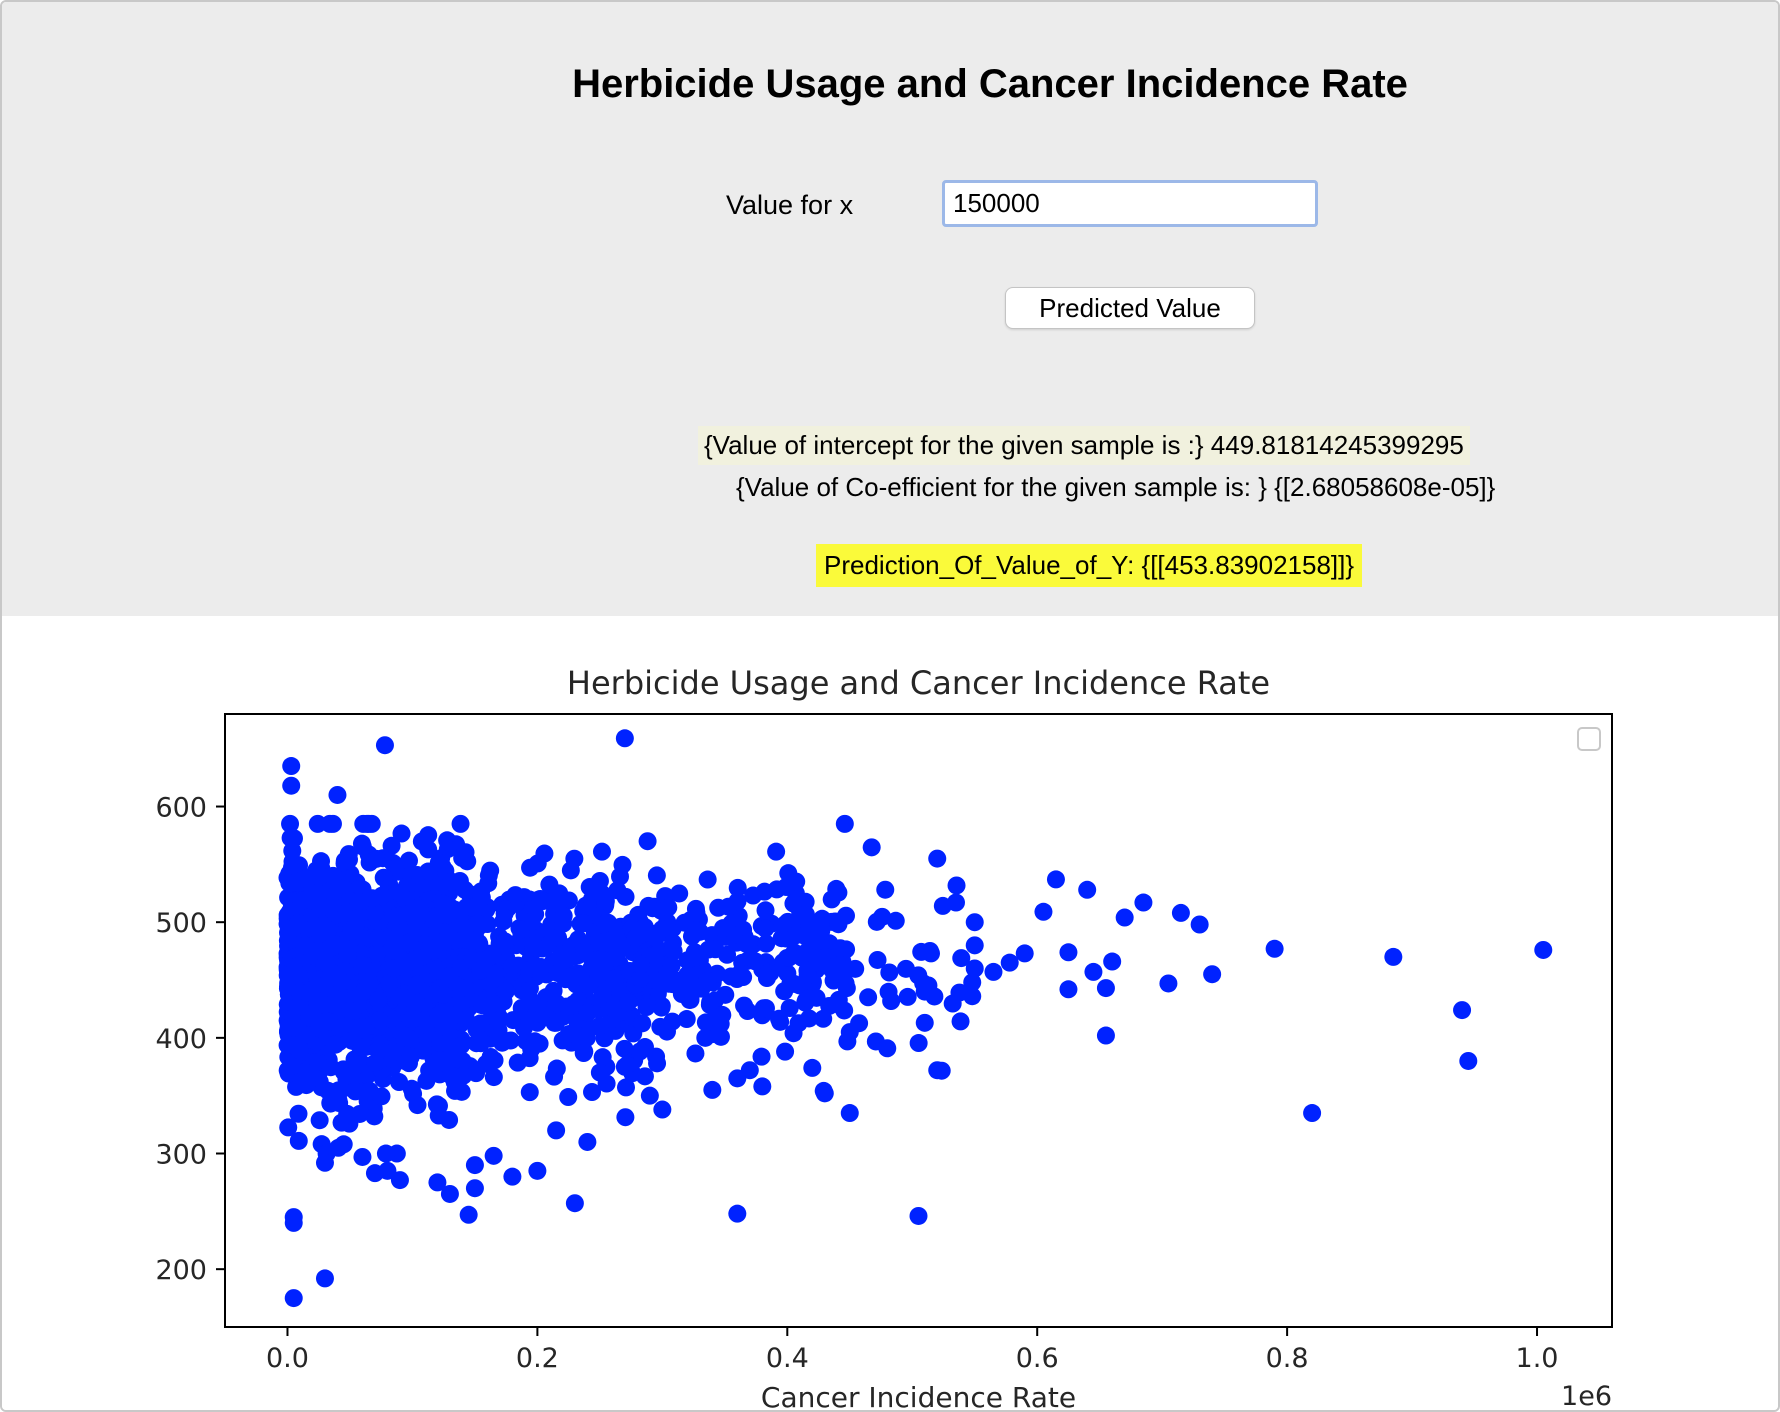 The height and width of the screenshot is (1412, 1780). What do you see at coordinates (1130, 308) in the screenshot?
I see `predicted-value-button: Predicted Value` at bounding box center [1130, 308].